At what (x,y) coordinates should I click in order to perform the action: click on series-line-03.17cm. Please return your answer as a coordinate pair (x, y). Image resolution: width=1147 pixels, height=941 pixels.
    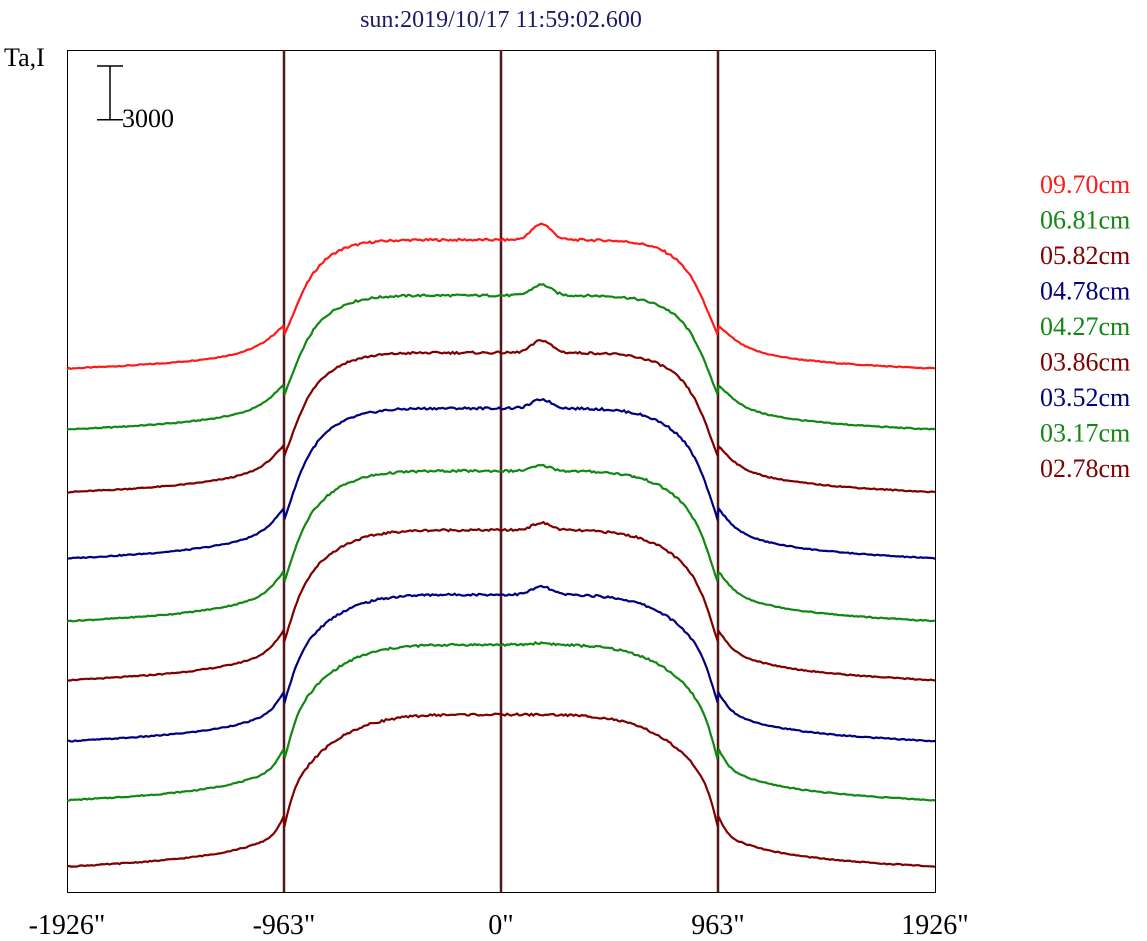
    Looking at the image, I should click on (501, 721).